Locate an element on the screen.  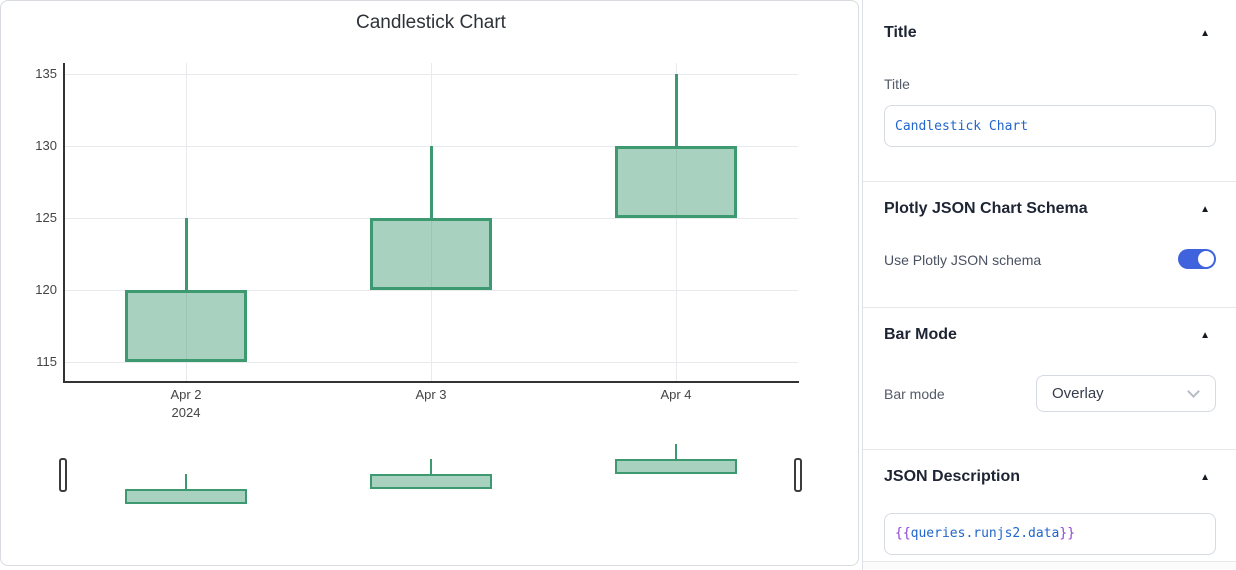
json-description-input: {{queries.runjs2.data}} is located at coordinates (1050, 534).